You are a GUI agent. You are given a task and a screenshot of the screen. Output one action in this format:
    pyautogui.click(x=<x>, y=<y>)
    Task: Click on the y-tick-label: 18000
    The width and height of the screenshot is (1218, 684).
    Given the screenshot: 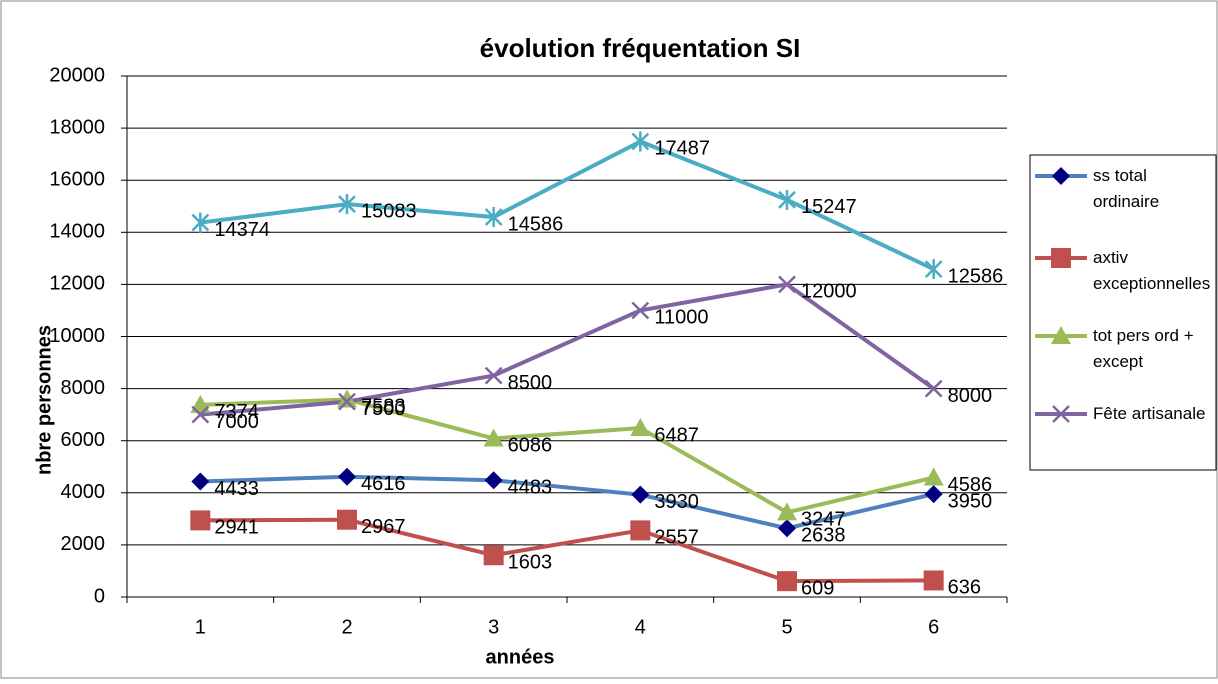 What is the action you would take?
    pyautogui.click(x=77, y=127)
    